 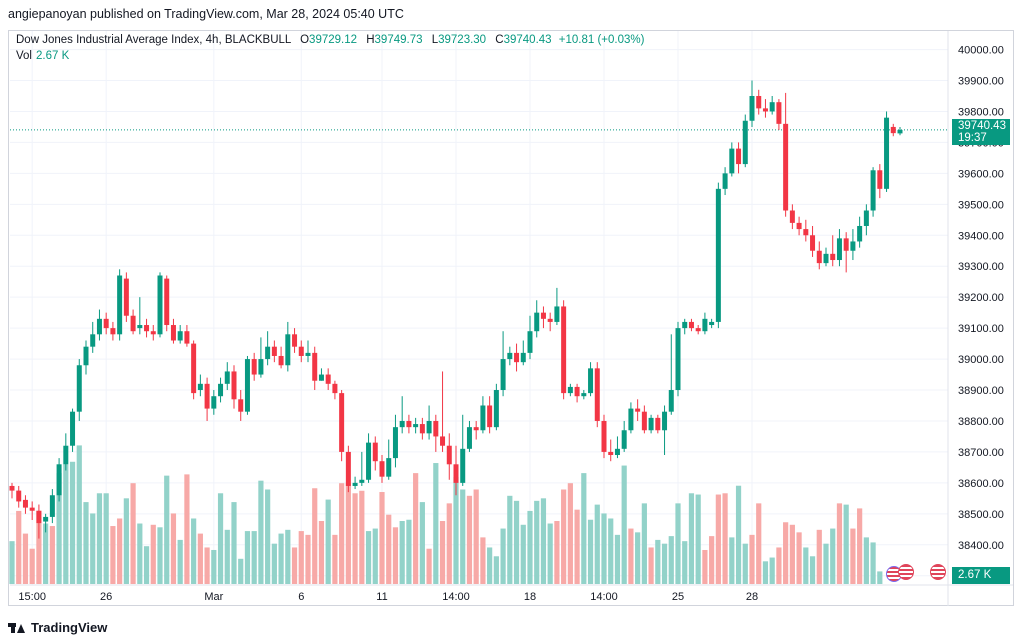 What do you see at coordinates (678, 597) in the screenshot?
I see `x-tick-label: 25` at bounding box center [678, 597].